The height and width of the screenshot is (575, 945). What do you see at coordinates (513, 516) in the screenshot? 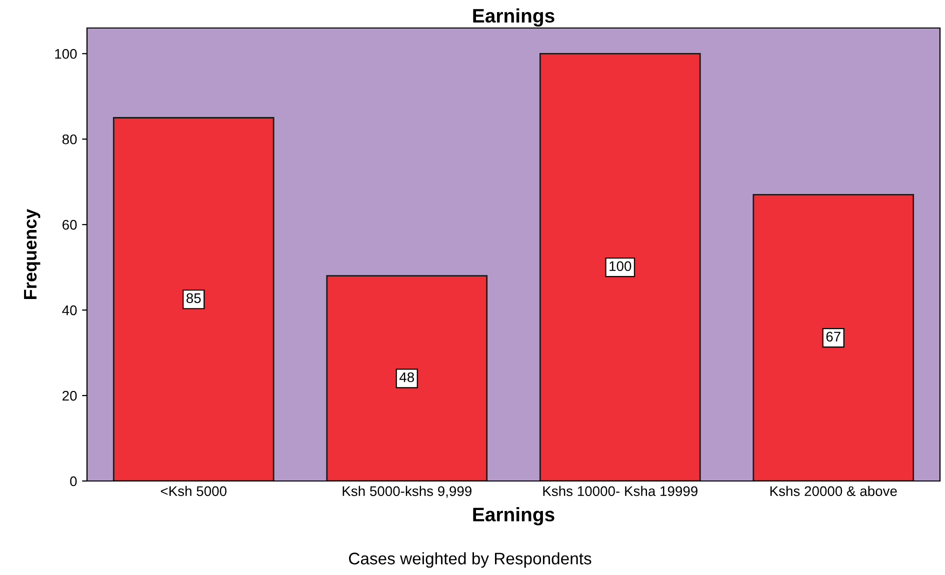
I see `x-axis-title: Earnings` at bounding box center [513, 516].